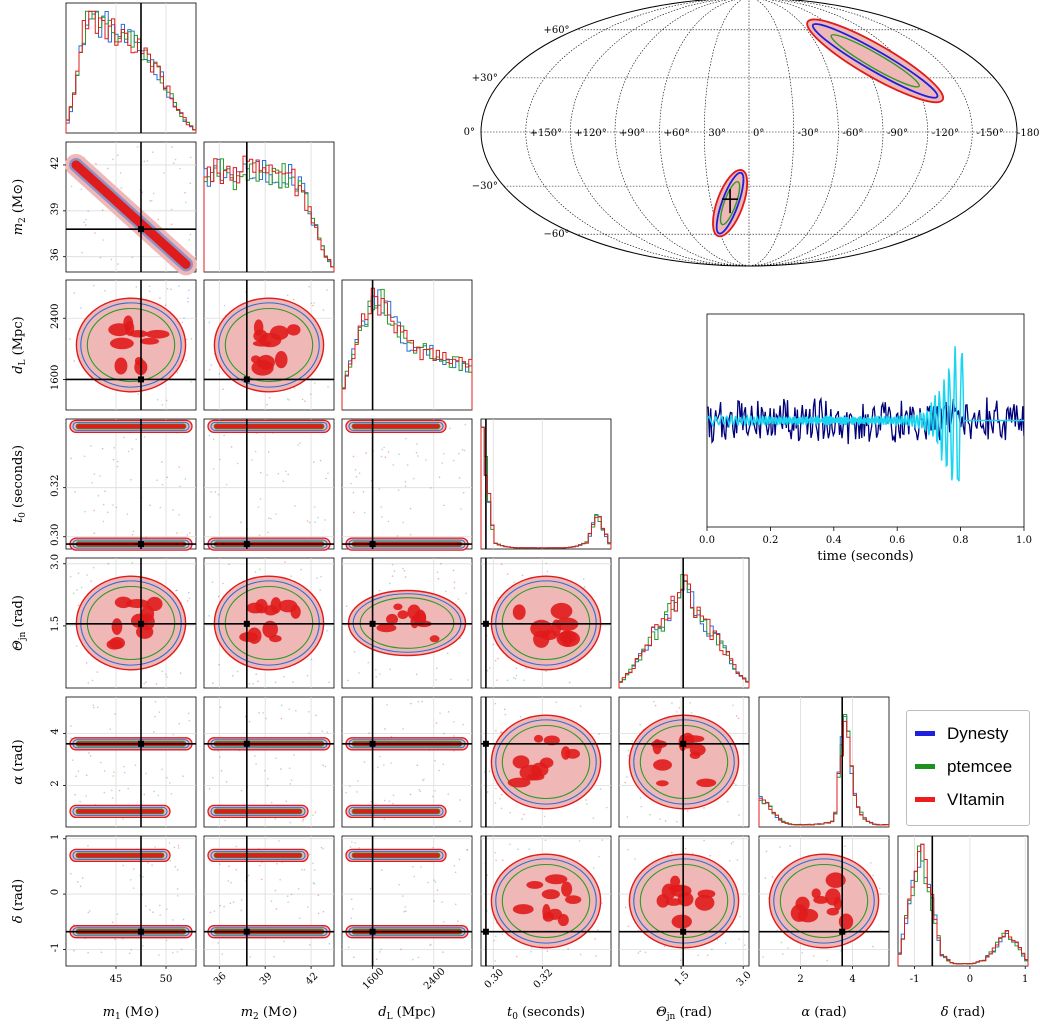 Image resolution: width=1040 pixels, height=1025 pixels. I want to click on axis-label-symbol: α, so click(805, 1012).